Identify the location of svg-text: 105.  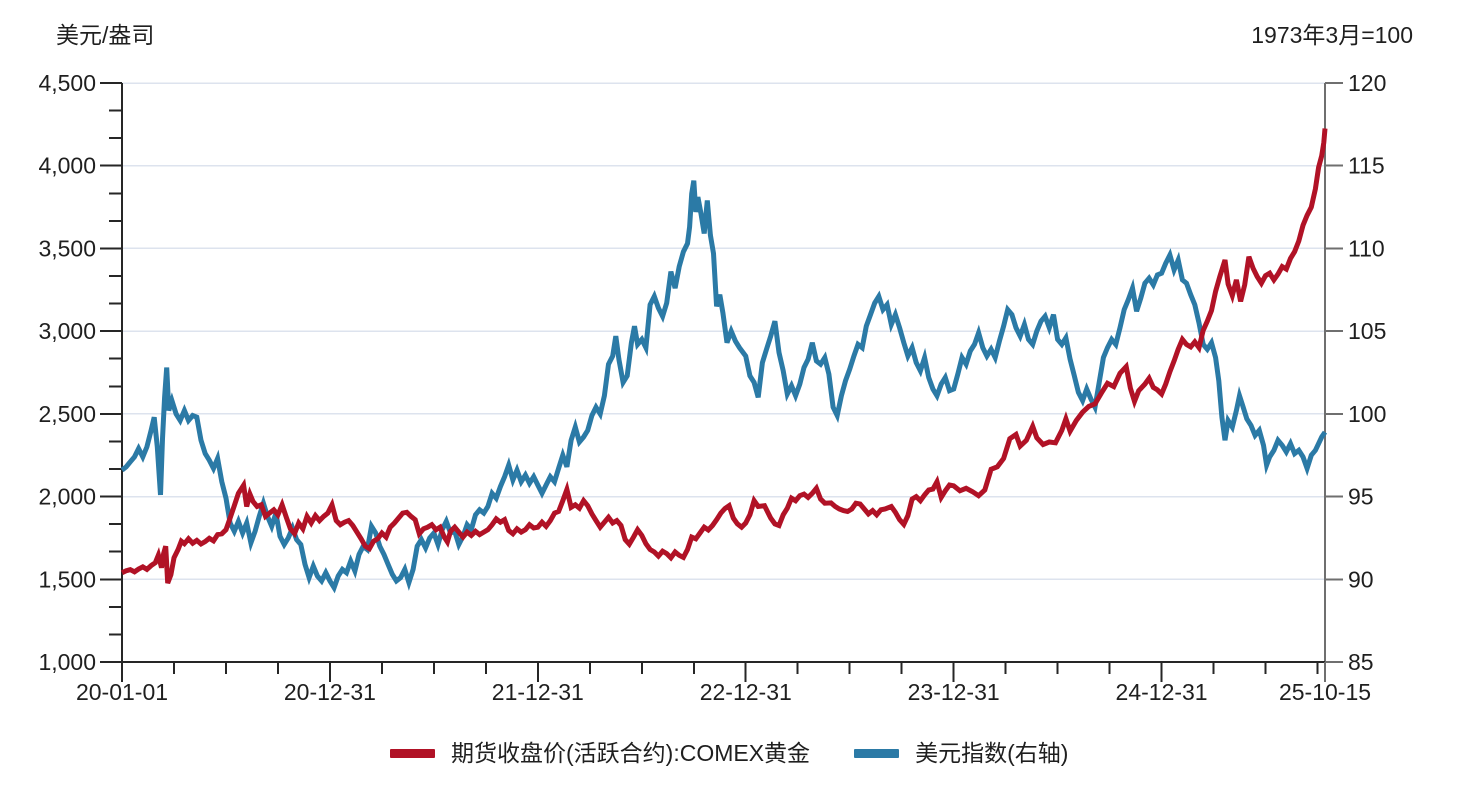
(1367, 331).